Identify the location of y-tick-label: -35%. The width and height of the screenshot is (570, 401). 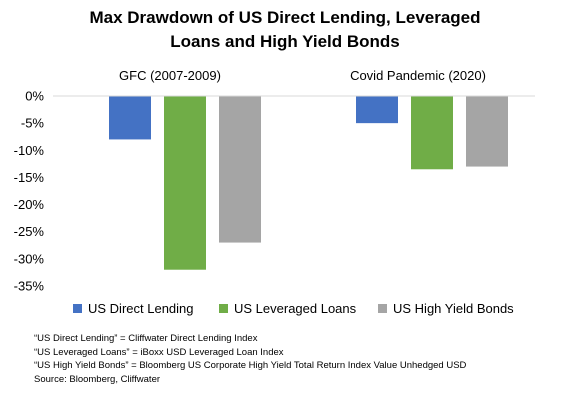
(29, 286).